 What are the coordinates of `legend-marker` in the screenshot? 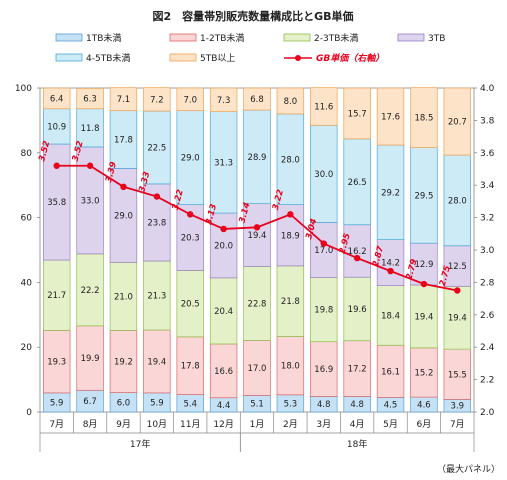 It's located at (298, 58).